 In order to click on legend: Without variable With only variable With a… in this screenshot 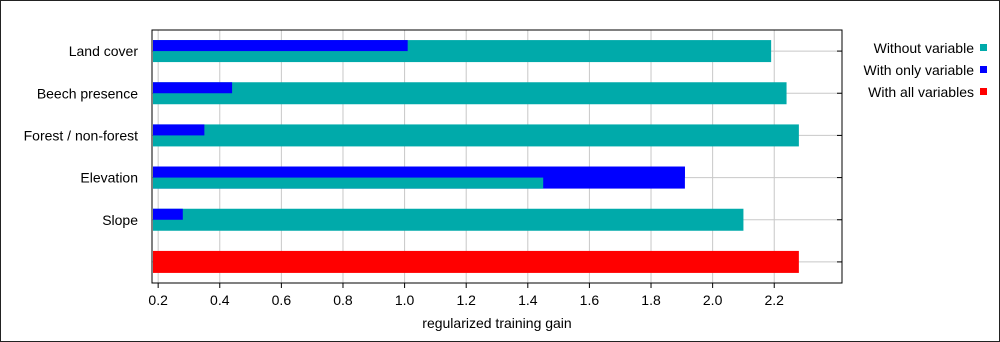, I will do `click(925, 70)`.